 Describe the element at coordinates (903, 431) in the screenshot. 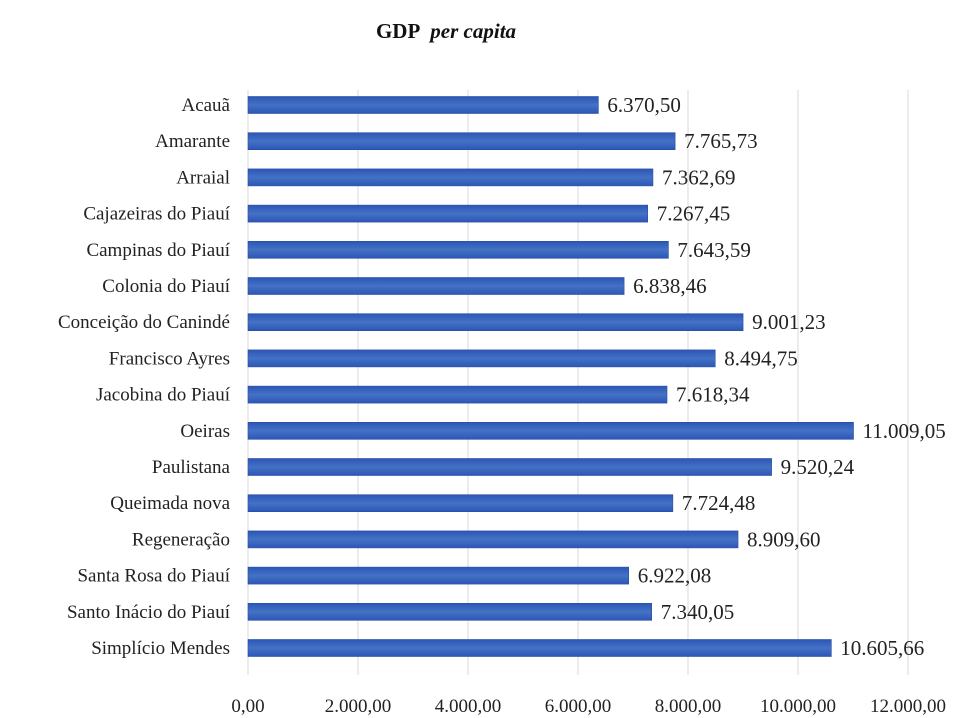

I see `value-label: 11.009,05` at that location.